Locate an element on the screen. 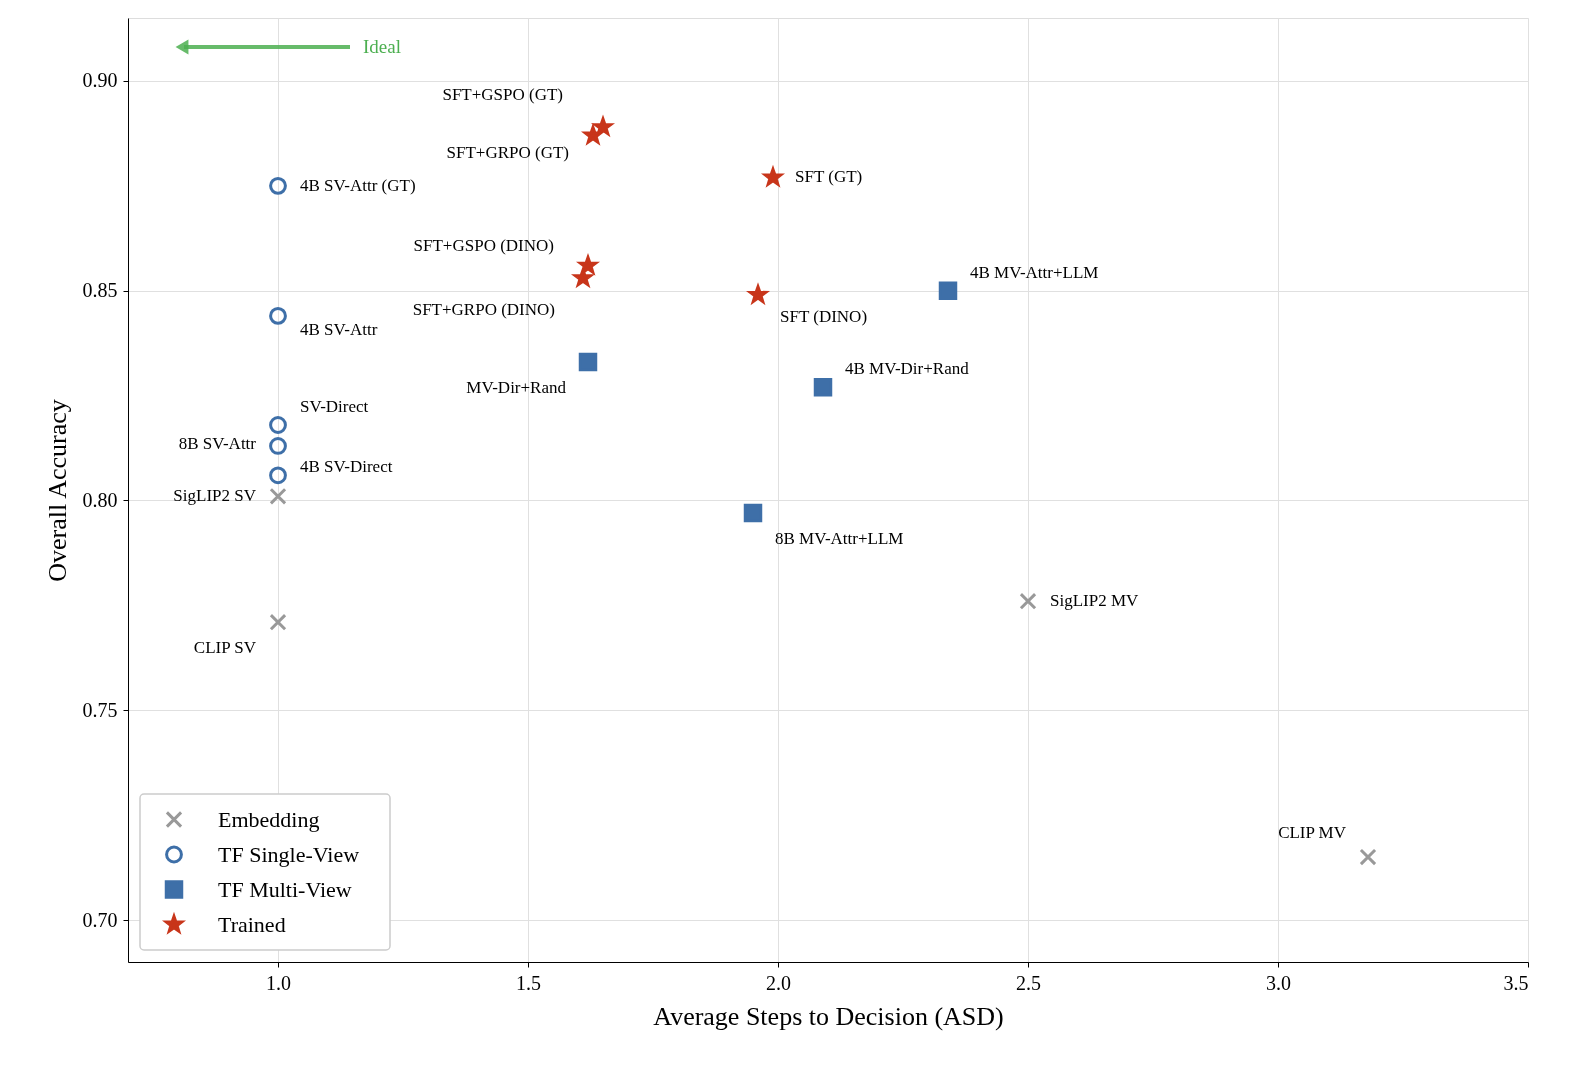  annotation: SFT+GRPO (DINO) is located at coordinates (483, 310).